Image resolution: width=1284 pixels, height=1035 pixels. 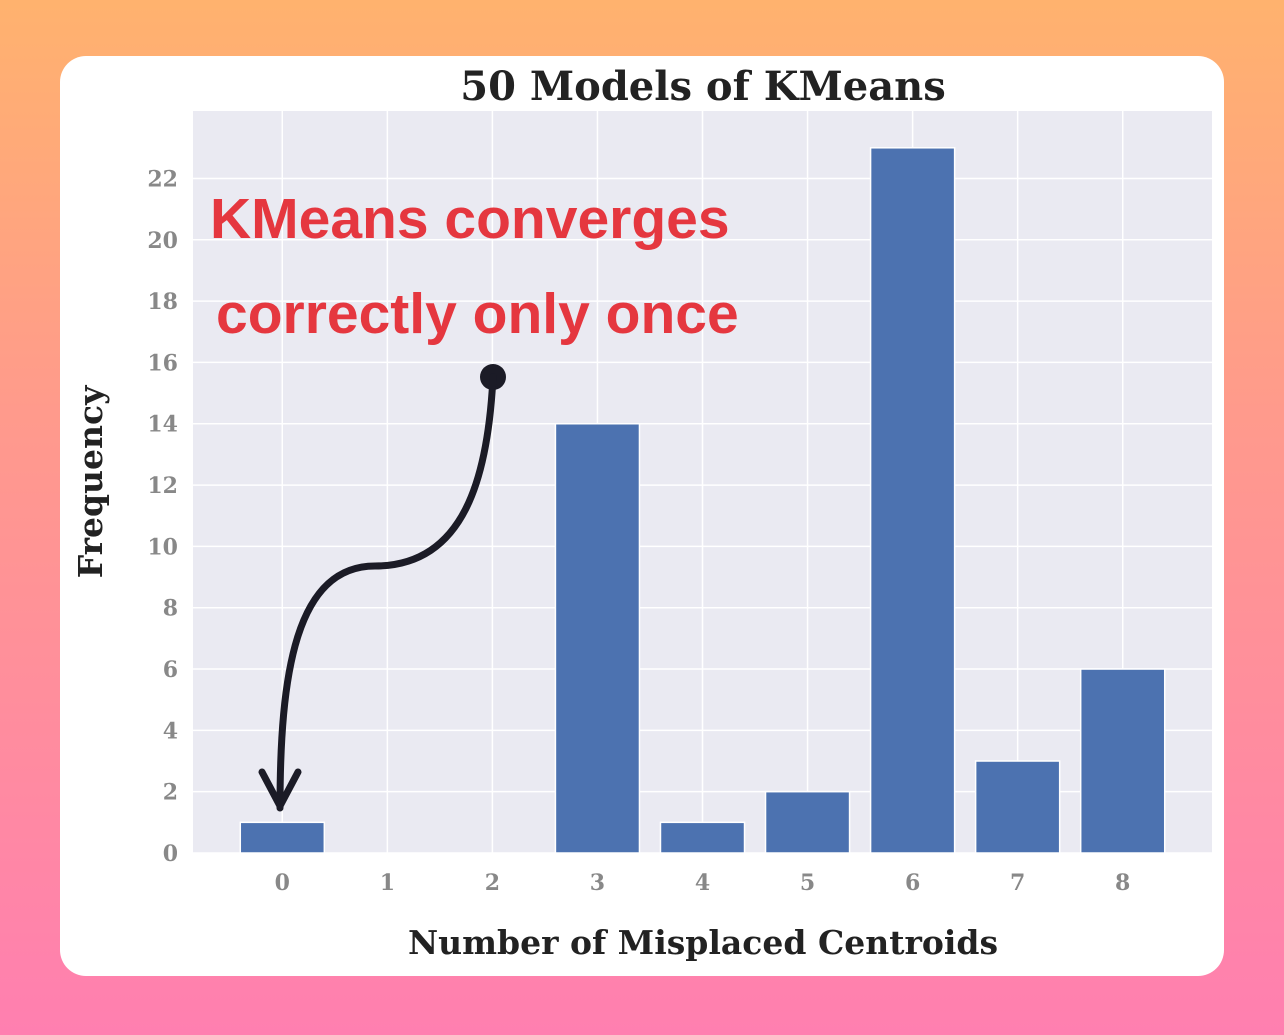 I want to click on y-tick-label: 18, so click(x=162, y=302).